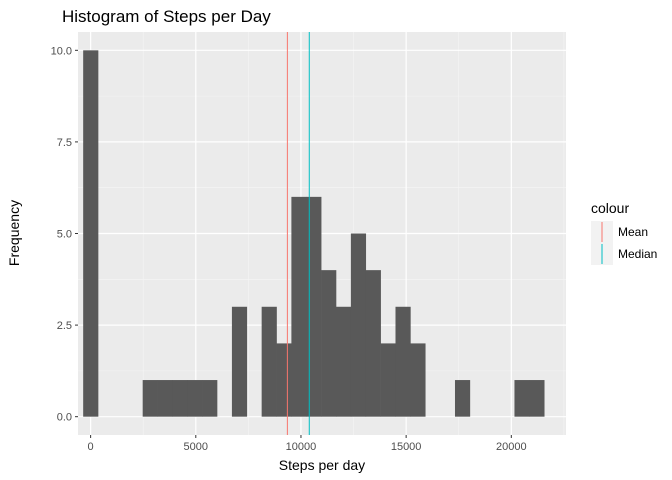  I want to click on chart-title: Histogram of Steps per Day, so click(166, 16).